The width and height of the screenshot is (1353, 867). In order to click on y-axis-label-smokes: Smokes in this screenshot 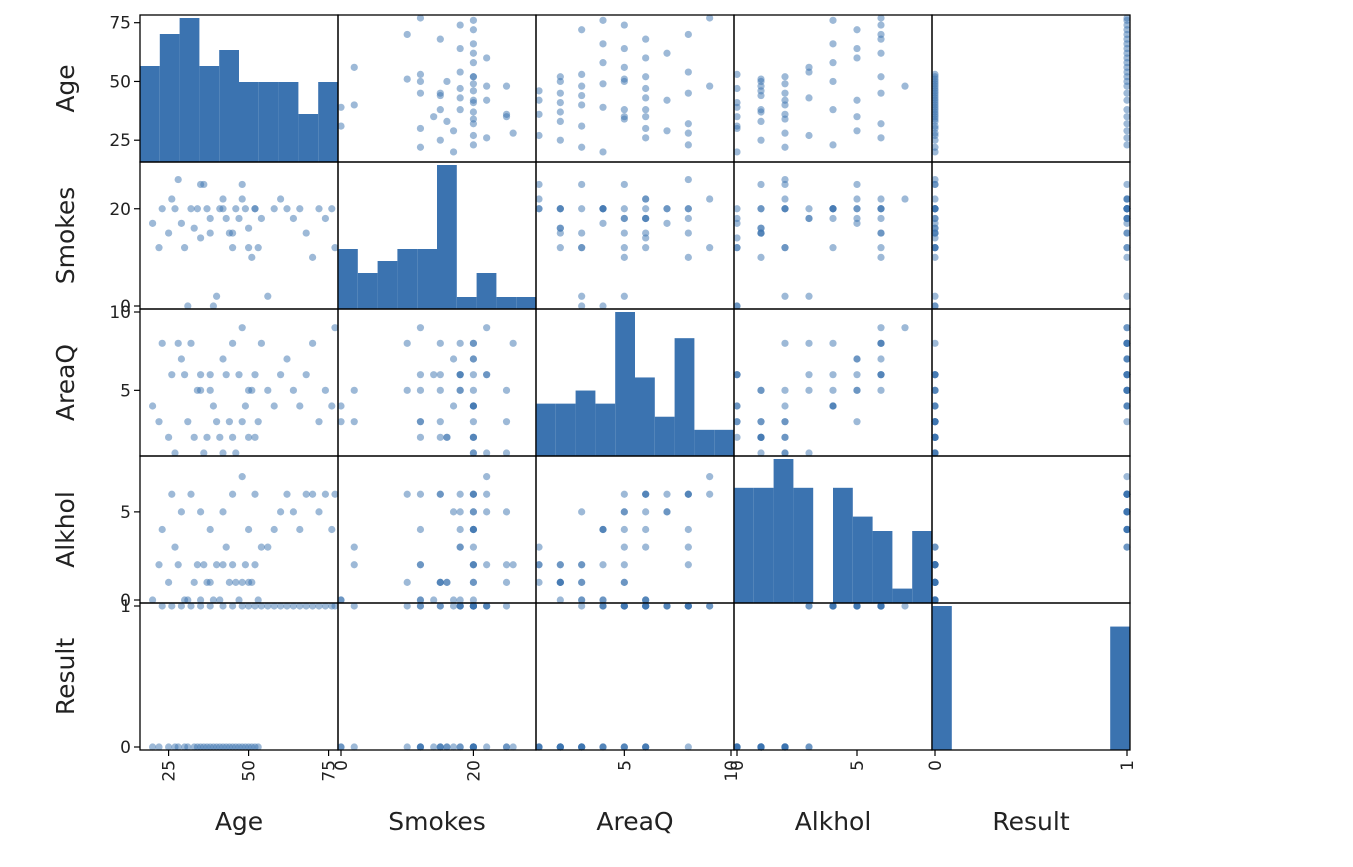, I will do `click(65, 236)`.